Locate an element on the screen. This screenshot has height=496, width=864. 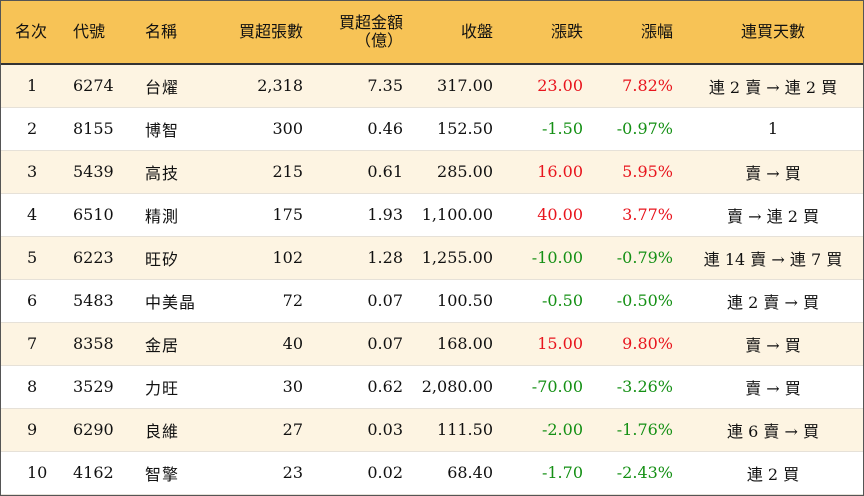
table-row: 6 5483 中美晶 72 0.07 100.50 -0.50 -0.50% 連 2 賣 → 買 is located at coordinates (432, 300).